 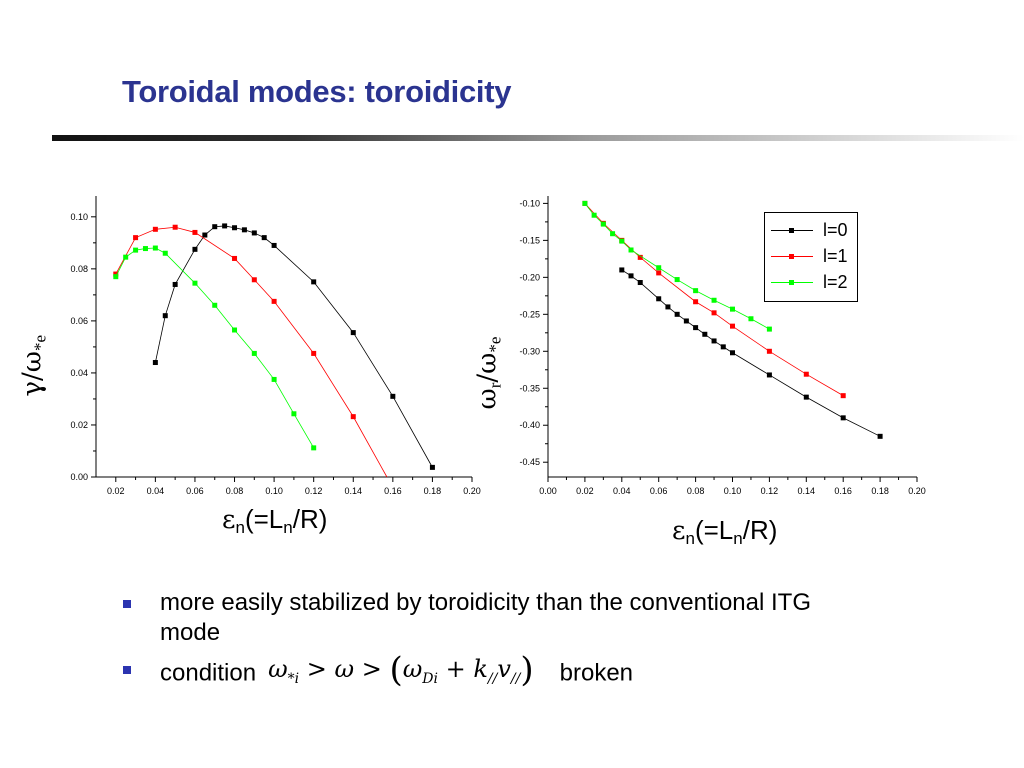 What do you see at coordinates (79, 425) in the screenshot?
I see `y-tick-label: 0.02` at bounding box center [79, 425].